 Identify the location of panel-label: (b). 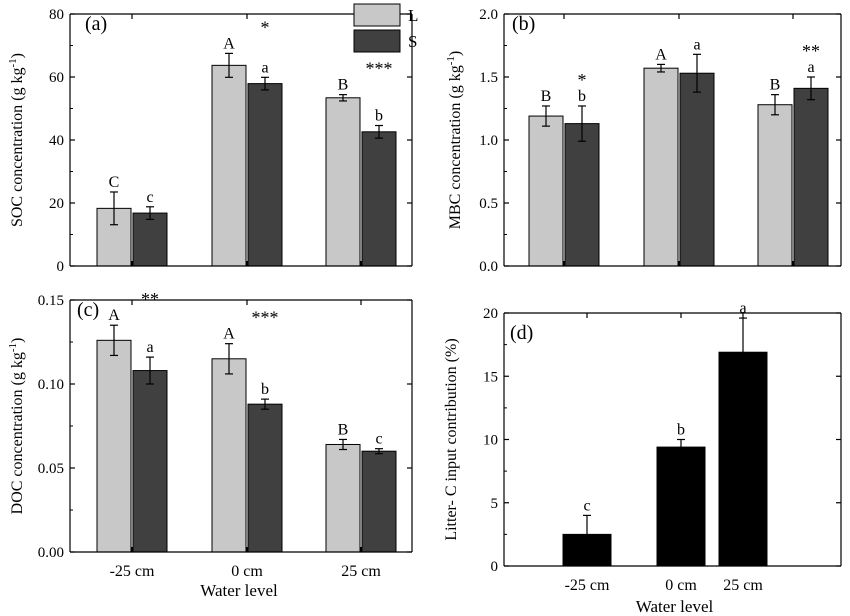
(523, 24).